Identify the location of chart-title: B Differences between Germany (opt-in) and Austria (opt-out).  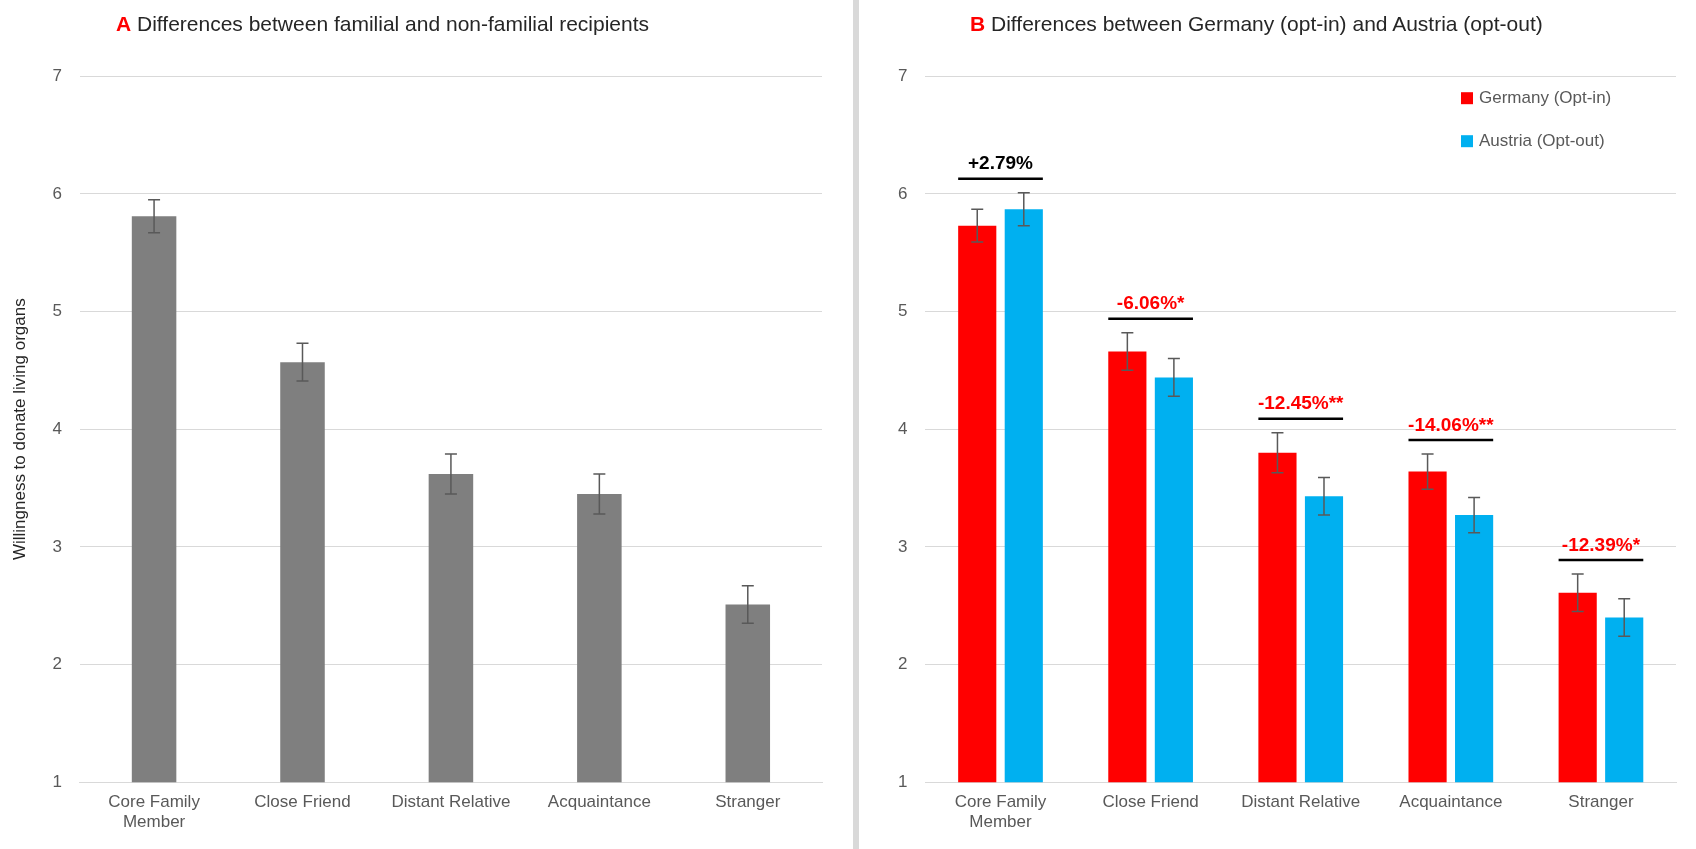
(1256, 24).